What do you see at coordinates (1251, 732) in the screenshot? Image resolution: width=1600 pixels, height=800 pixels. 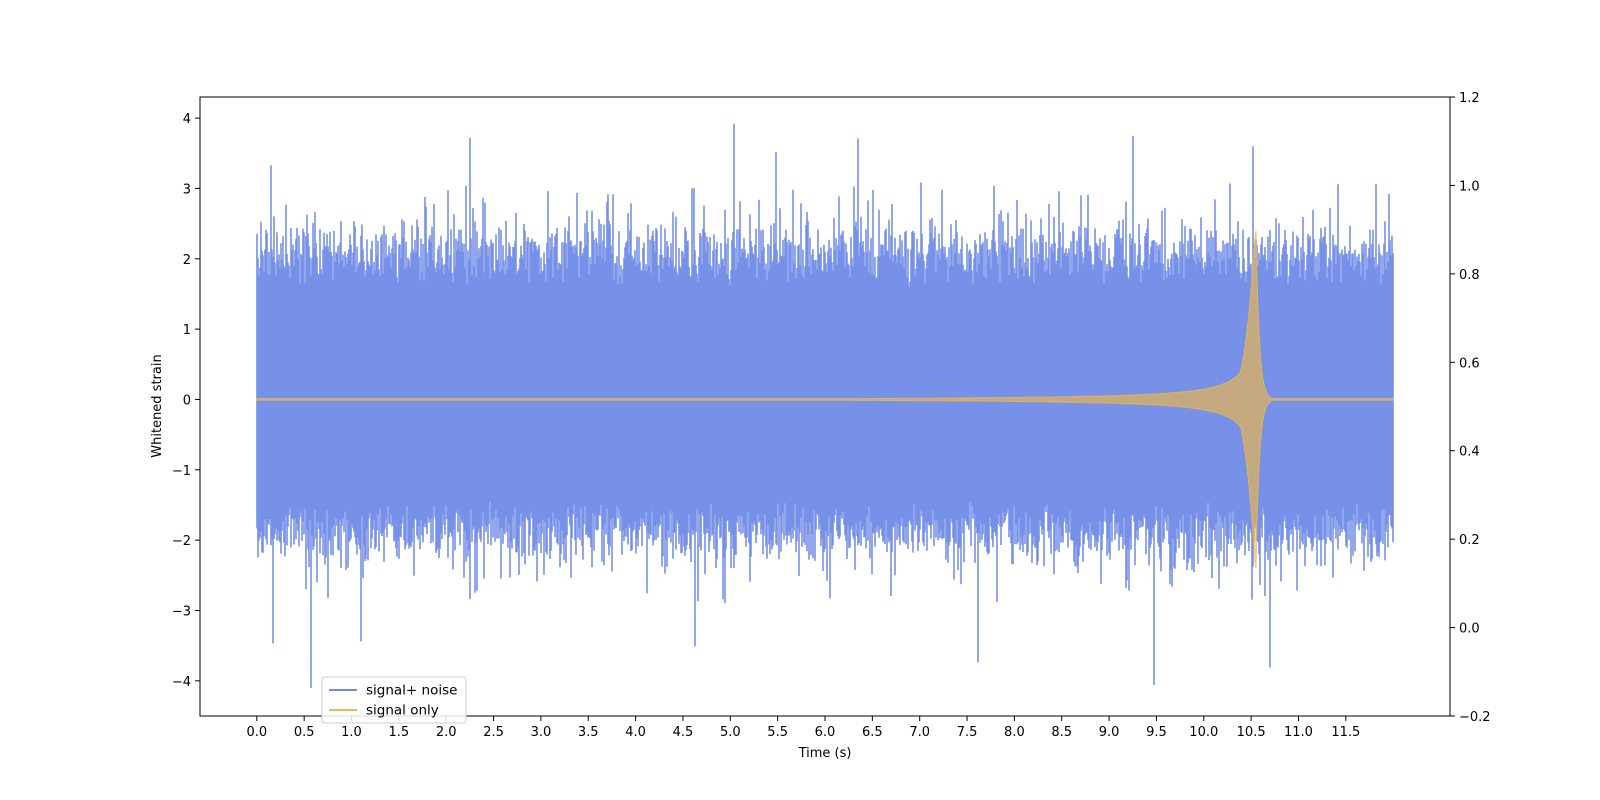 I see `x-tick-label: 10.5` at bounding box center [1251, 732].